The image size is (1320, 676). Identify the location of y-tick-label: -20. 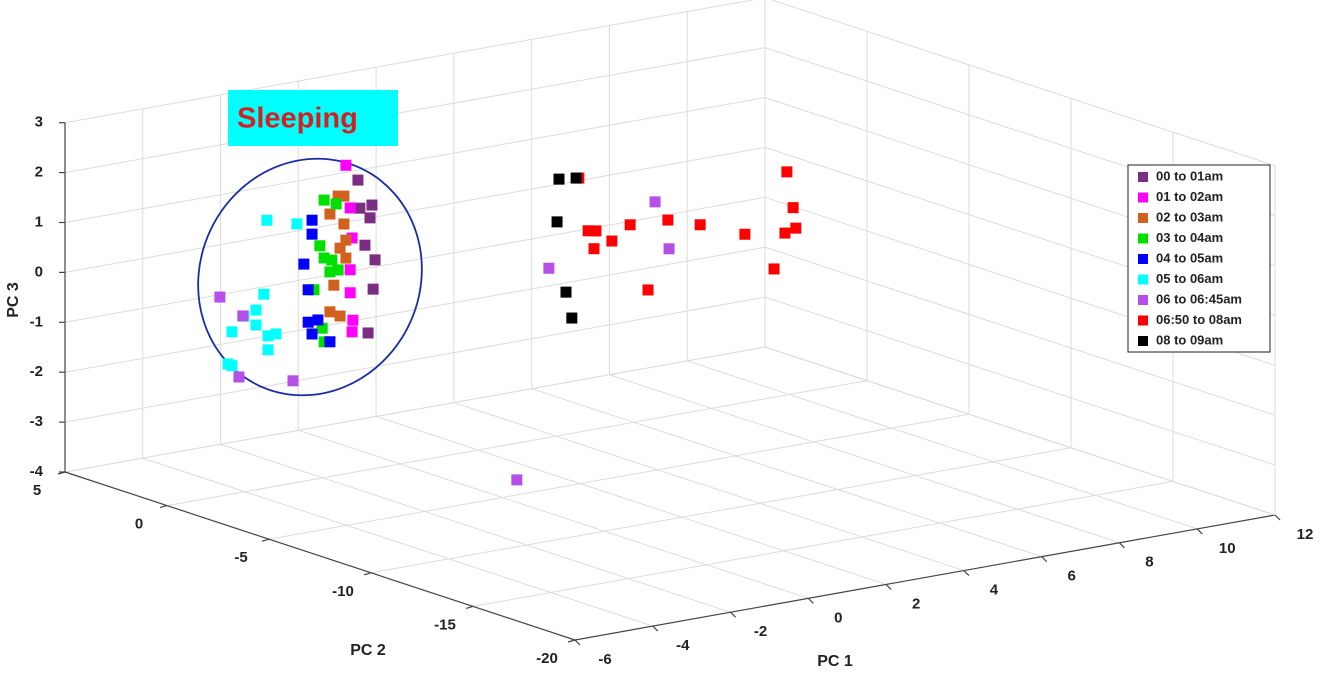
(547, 658).